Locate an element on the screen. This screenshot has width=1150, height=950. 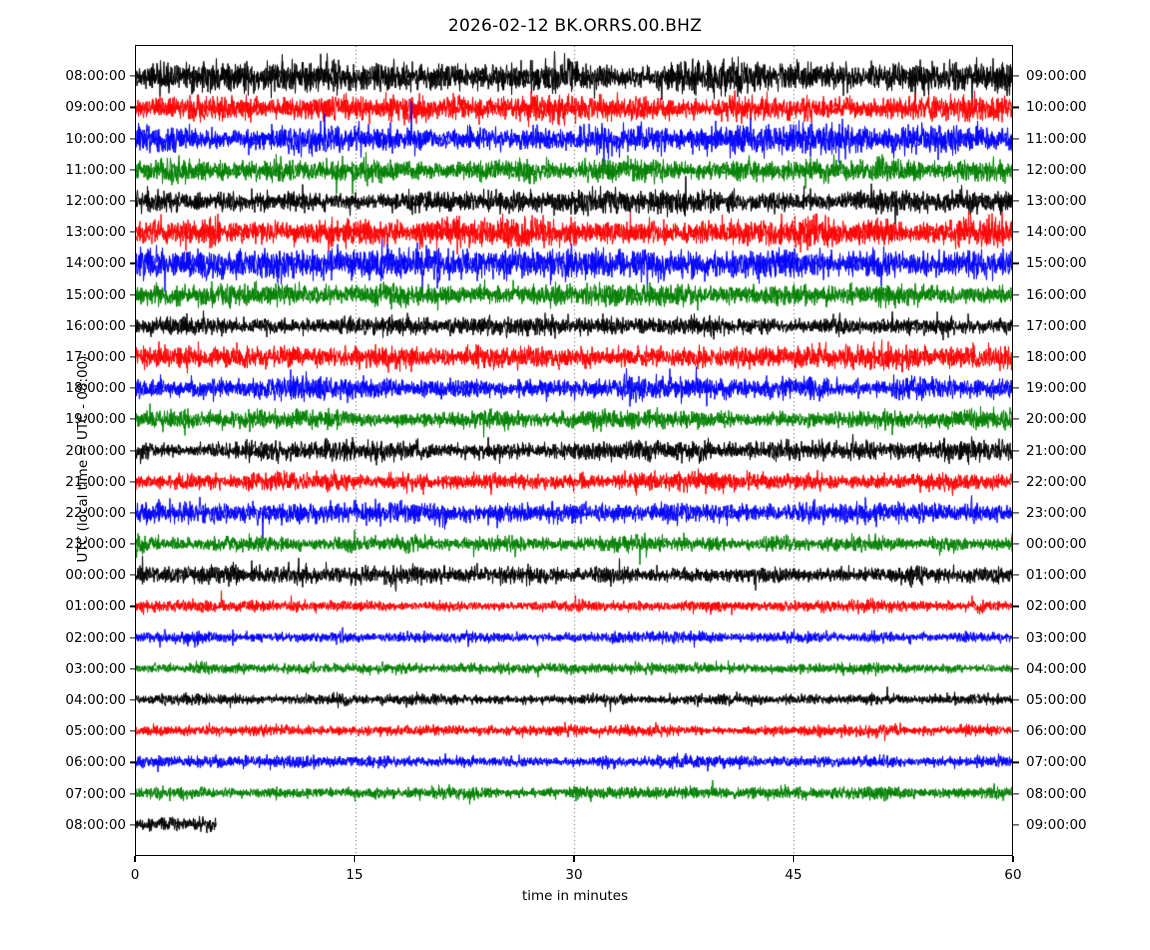
y-tick-label-left: 00:00:00 is located at coordinates (95, 575).